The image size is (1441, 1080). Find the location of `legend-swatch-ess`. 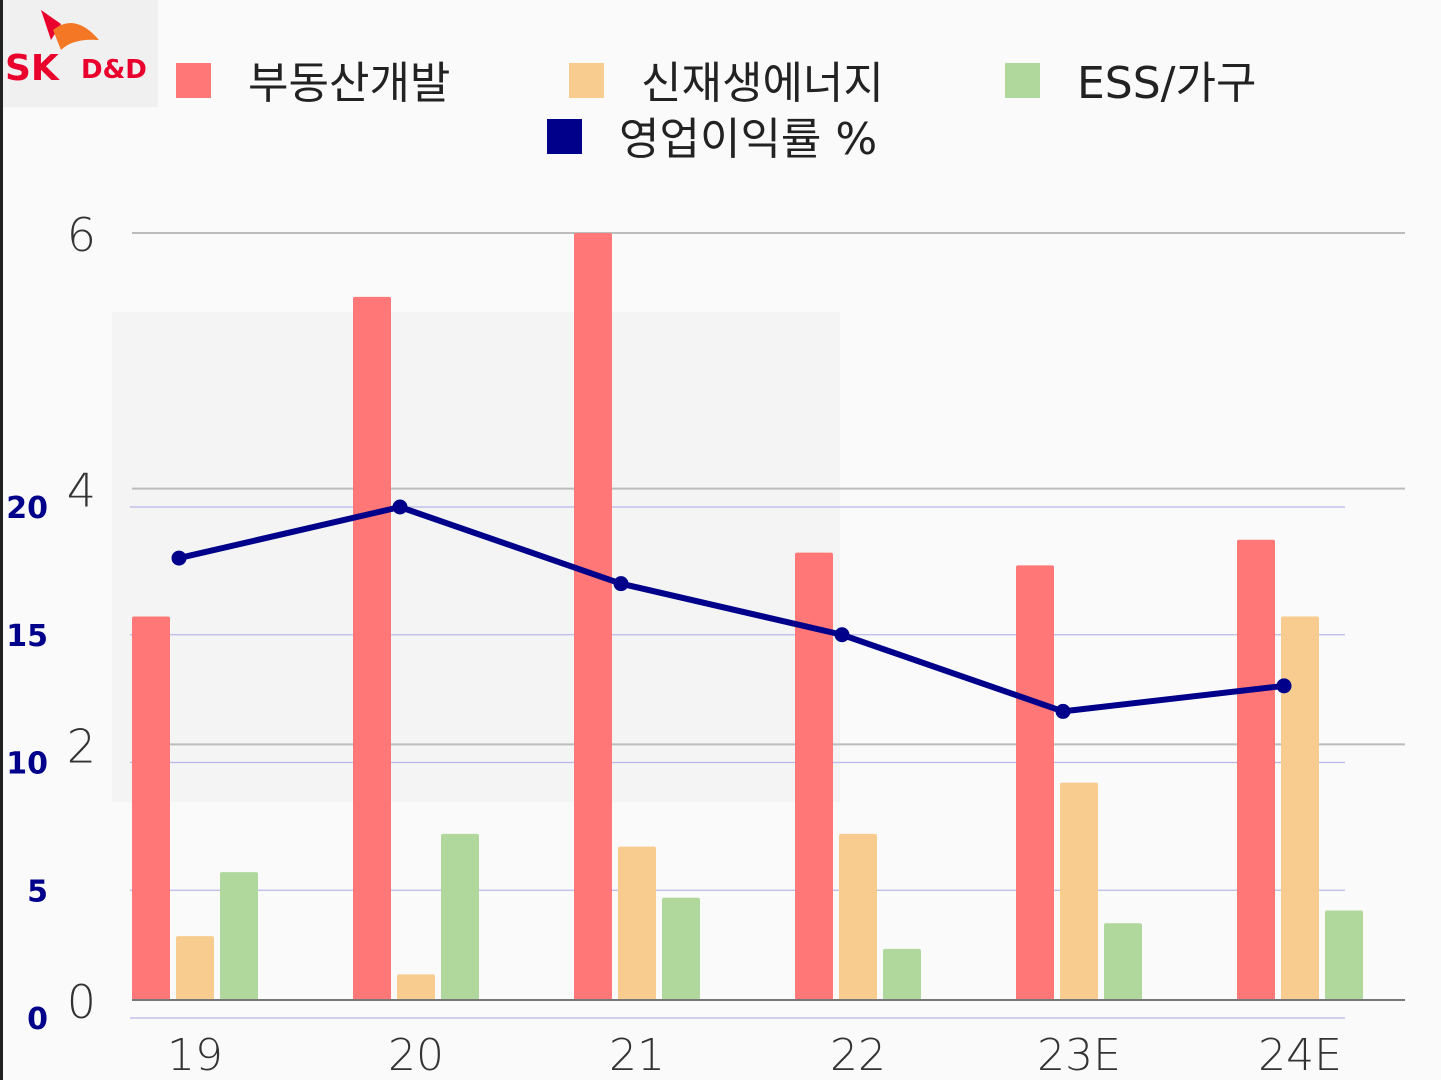

legend-swatch-ess is located at coordinates (1022, 80).